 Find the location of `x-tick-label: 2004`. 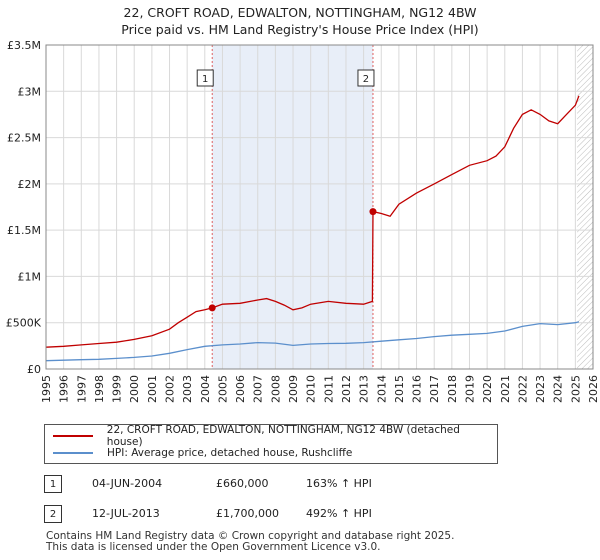

x-tick-label: 2004 is located at coordinates (205, 389).